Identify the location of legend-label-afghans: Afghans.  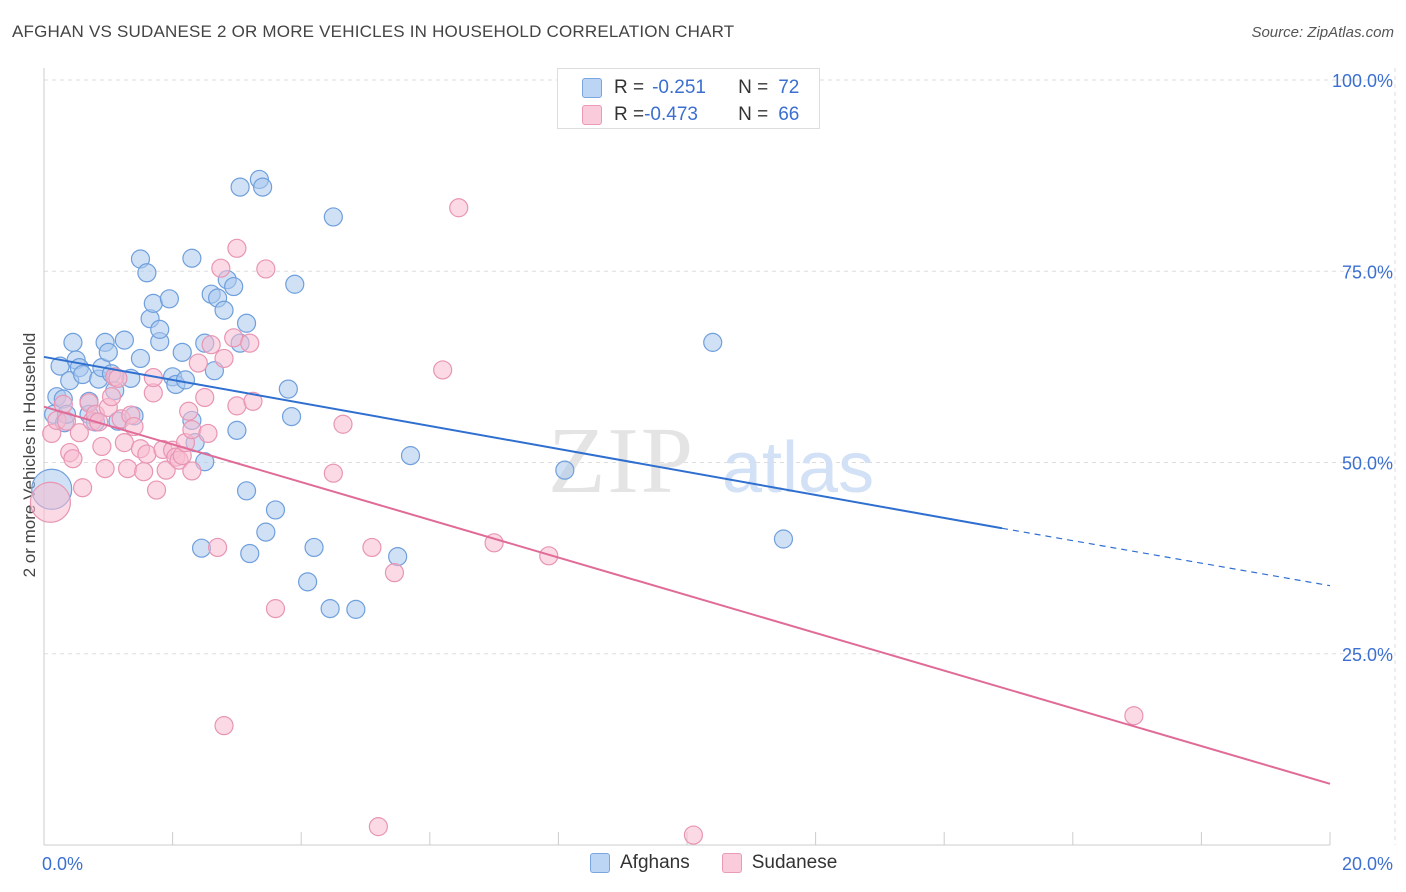
(655, 862).